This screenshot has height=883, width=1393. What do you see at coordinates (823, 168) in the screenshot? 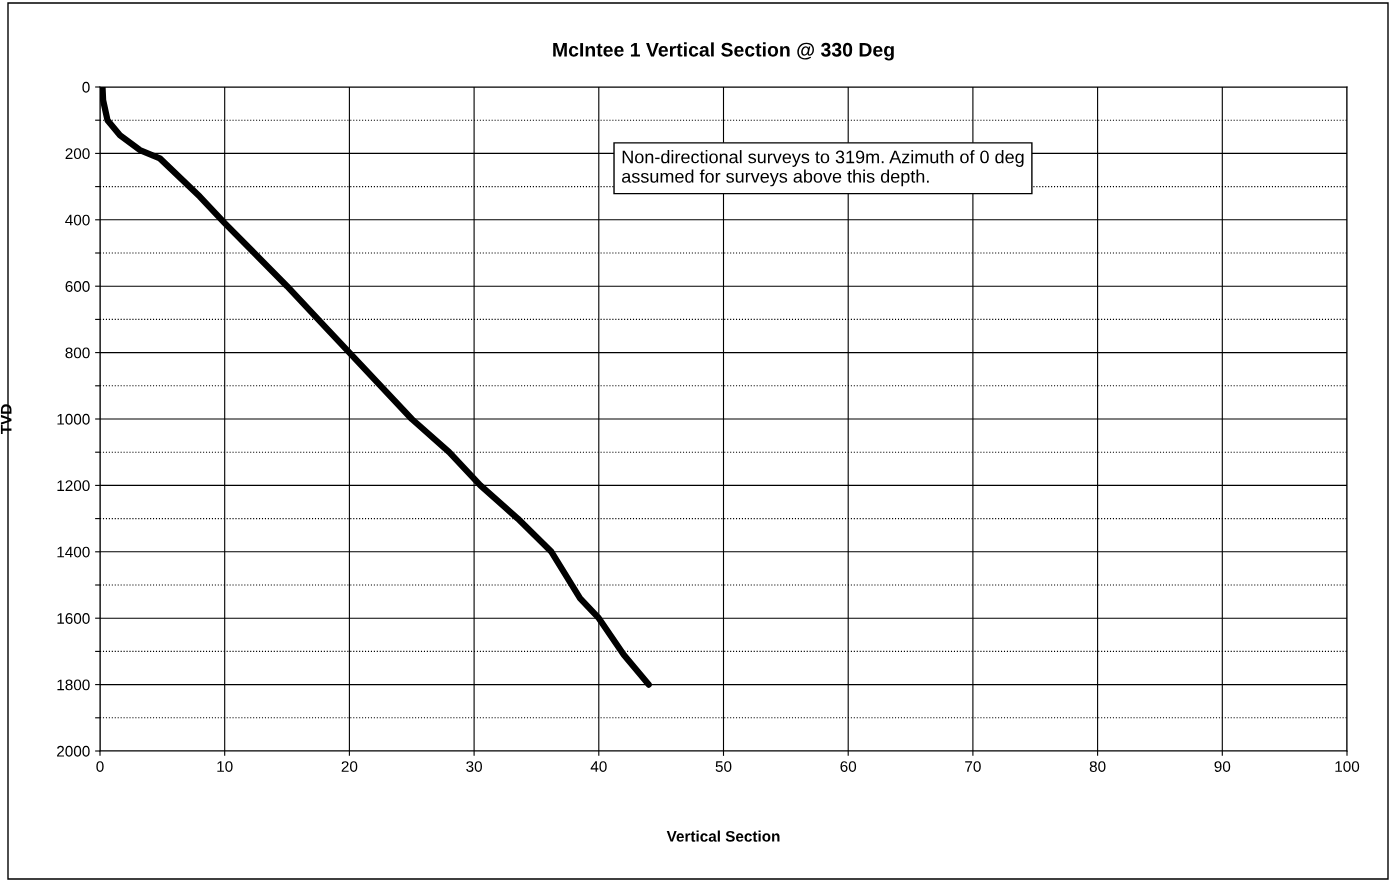
I see `annotation: Non-directional surveys to 319m. Azimuth of 0 deg assumed for surveys above this depth.` at bounding box center [823, 168].